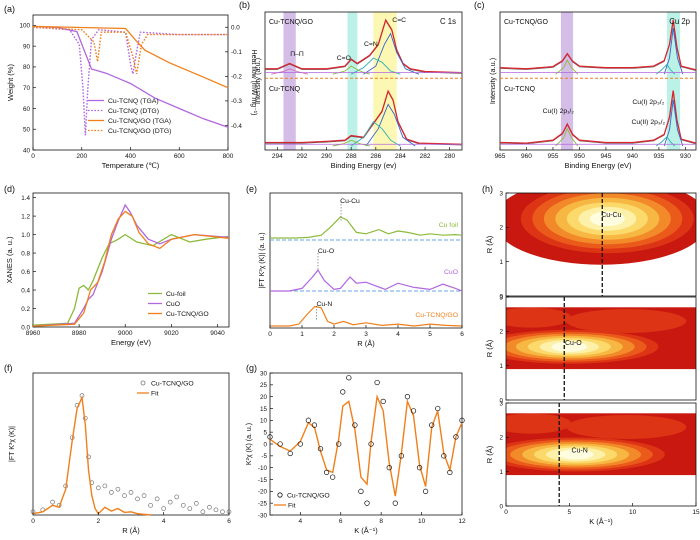  I want to click on series-label: Cu-TCNQ/GO, so click(436, 315).